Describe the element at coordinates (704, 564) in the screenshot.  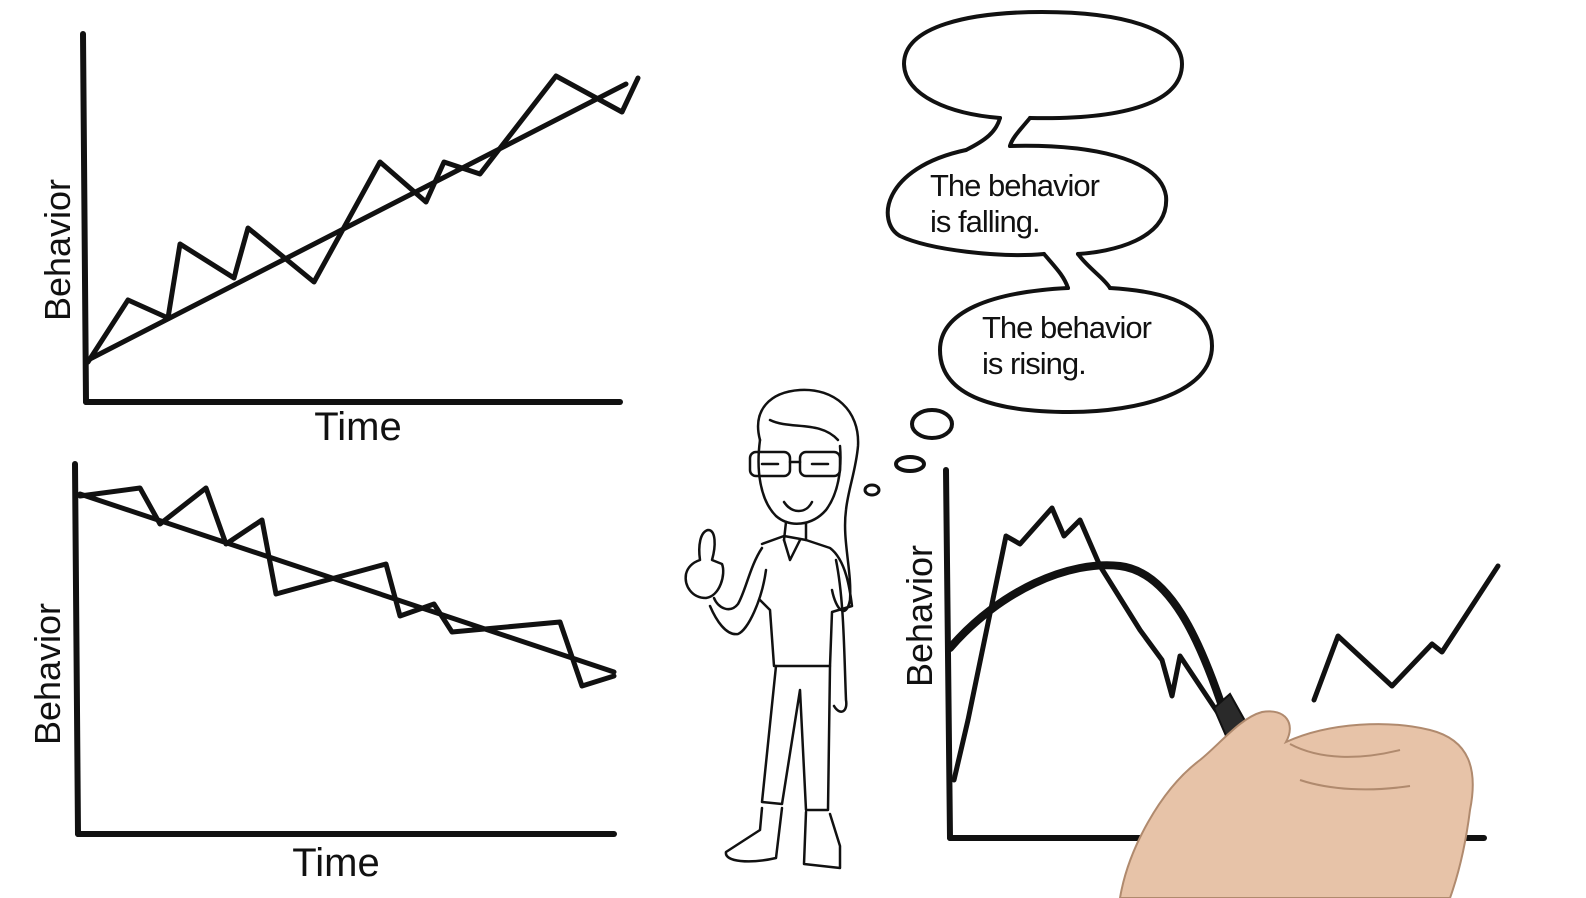
I see `thumbs-up-icon` at that location.